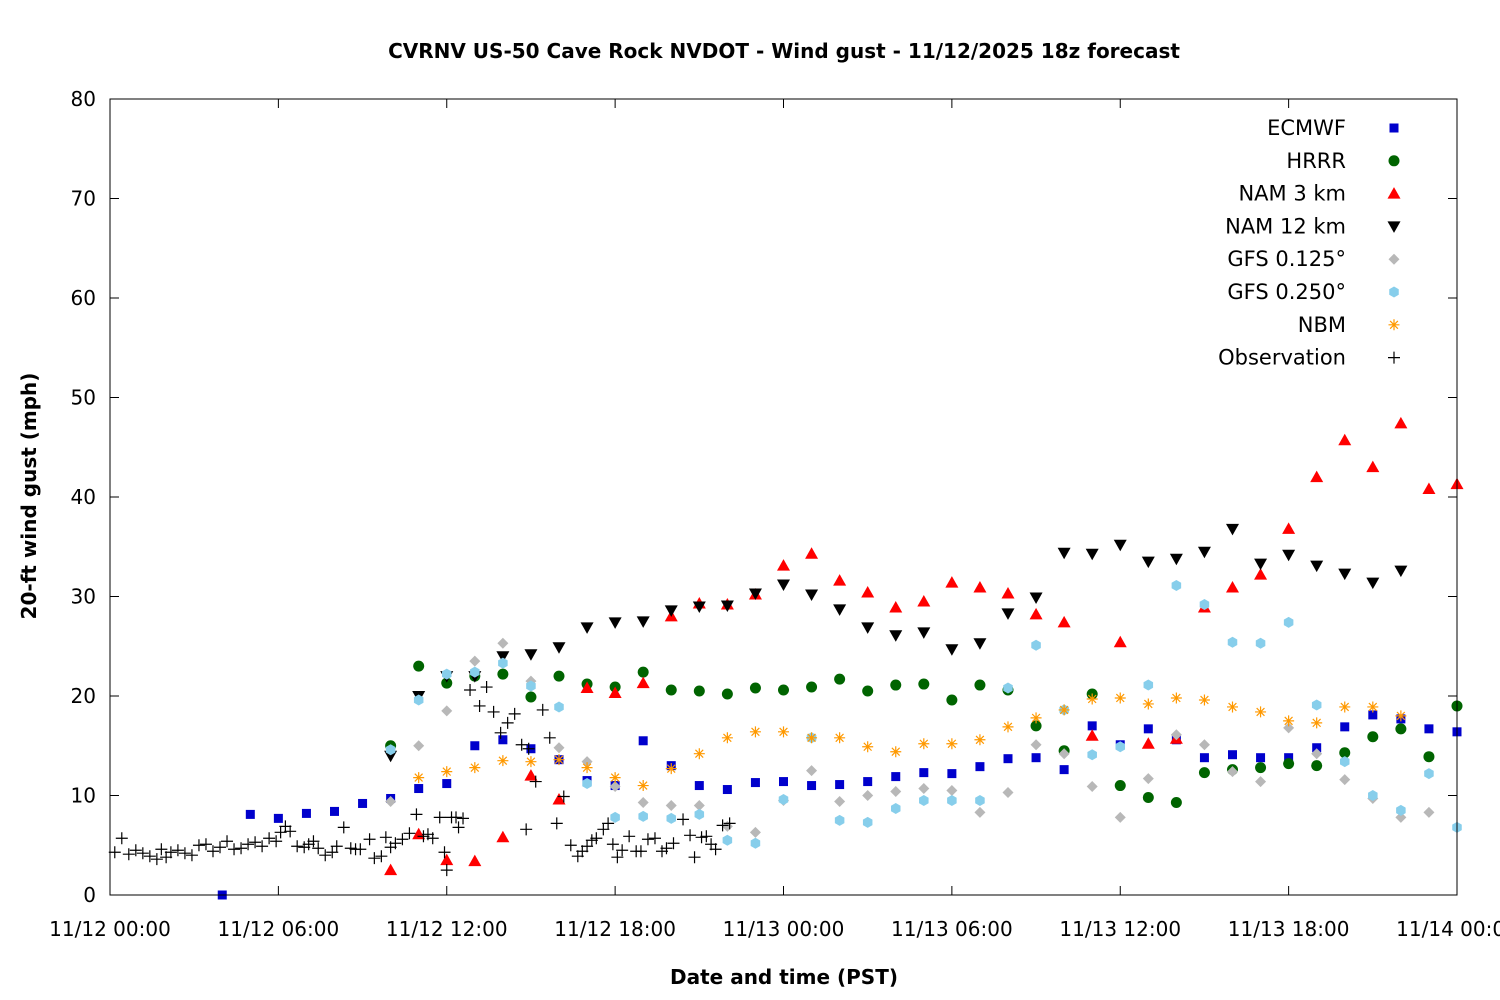  What do you see at coordinates (1394, 357) in the screenshot?
I see `legend-marker` at bounding box center [1394, 357].